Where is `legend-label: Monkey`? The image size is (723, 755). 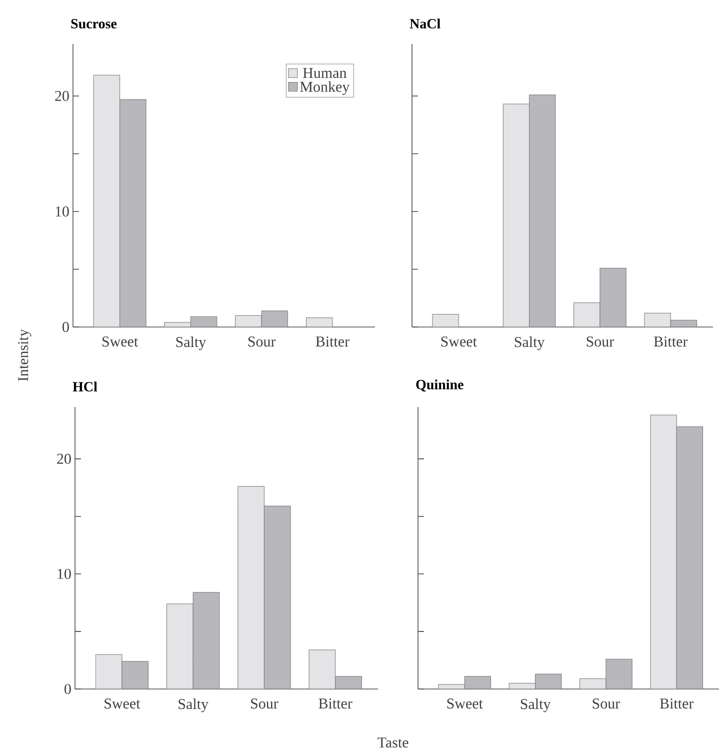
legend-label: Monkey is located at coordinates (325, 88).